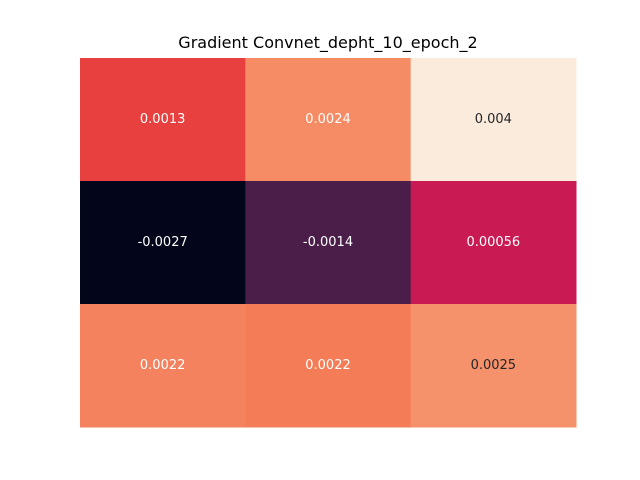  I want to click on chart-title: Gradient Convnet_depht_10_epoch_2, so click(328, 42).